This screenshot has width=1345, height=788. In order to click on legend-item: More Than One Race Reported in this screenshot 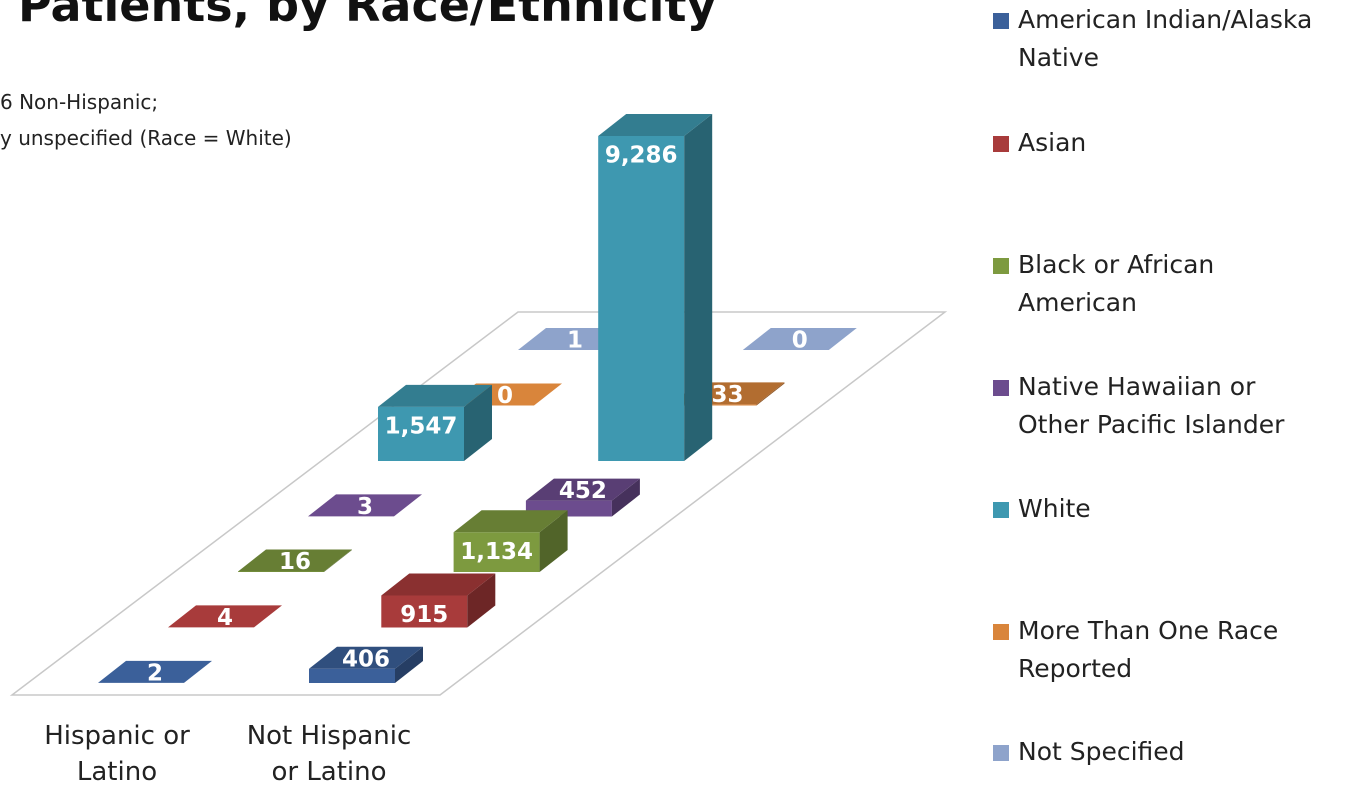, I will do `click(1158, 650)`.